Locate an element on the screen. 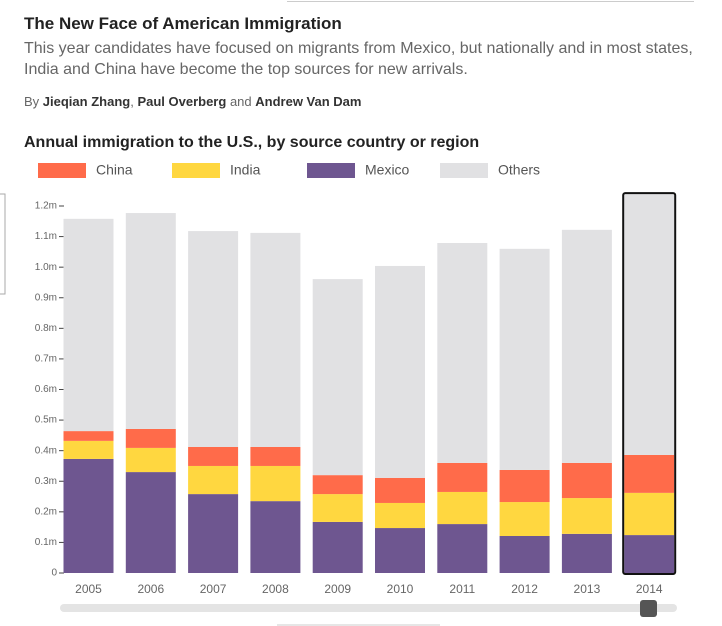  x-tick-label: 2011 is located at coordinates (462, 589).